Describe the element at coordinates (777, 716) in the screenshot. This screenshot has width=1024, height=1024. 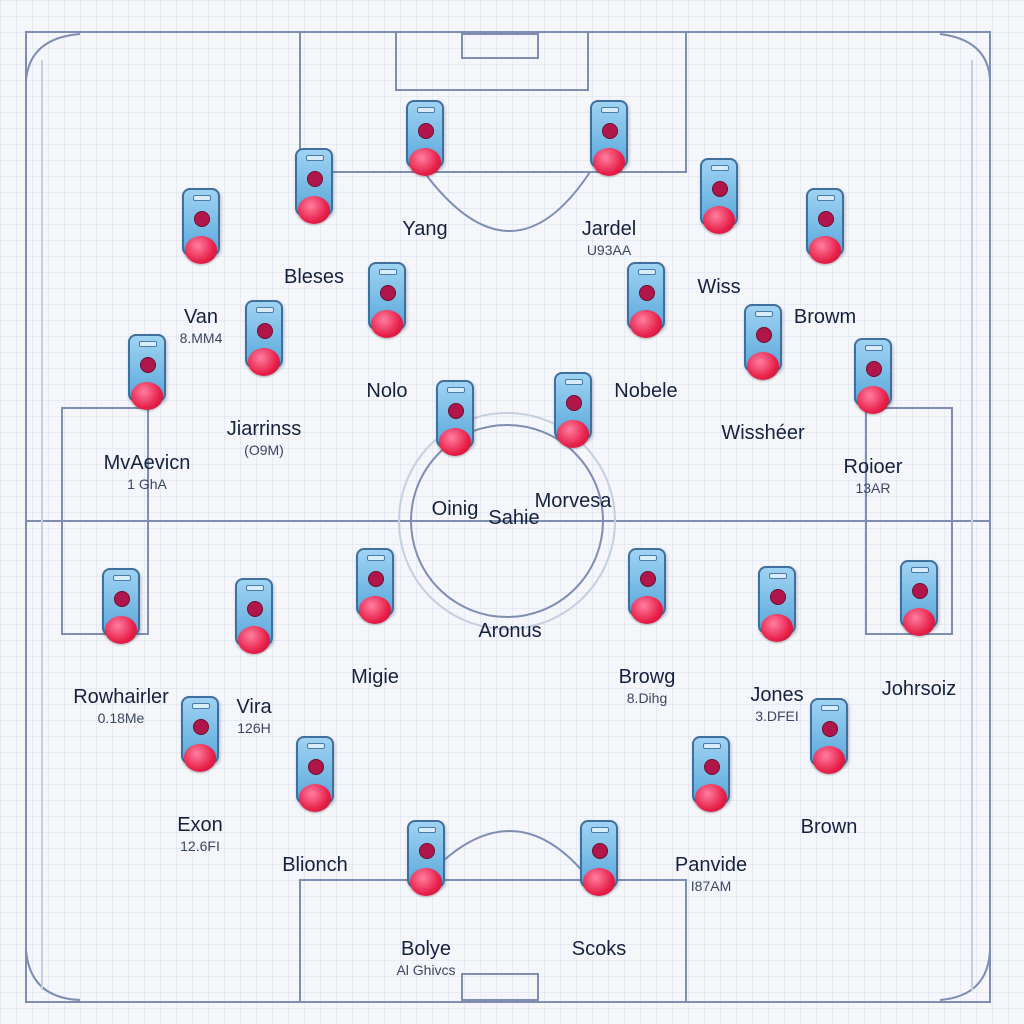
I see `player-code: 3.DFEI` at that location.